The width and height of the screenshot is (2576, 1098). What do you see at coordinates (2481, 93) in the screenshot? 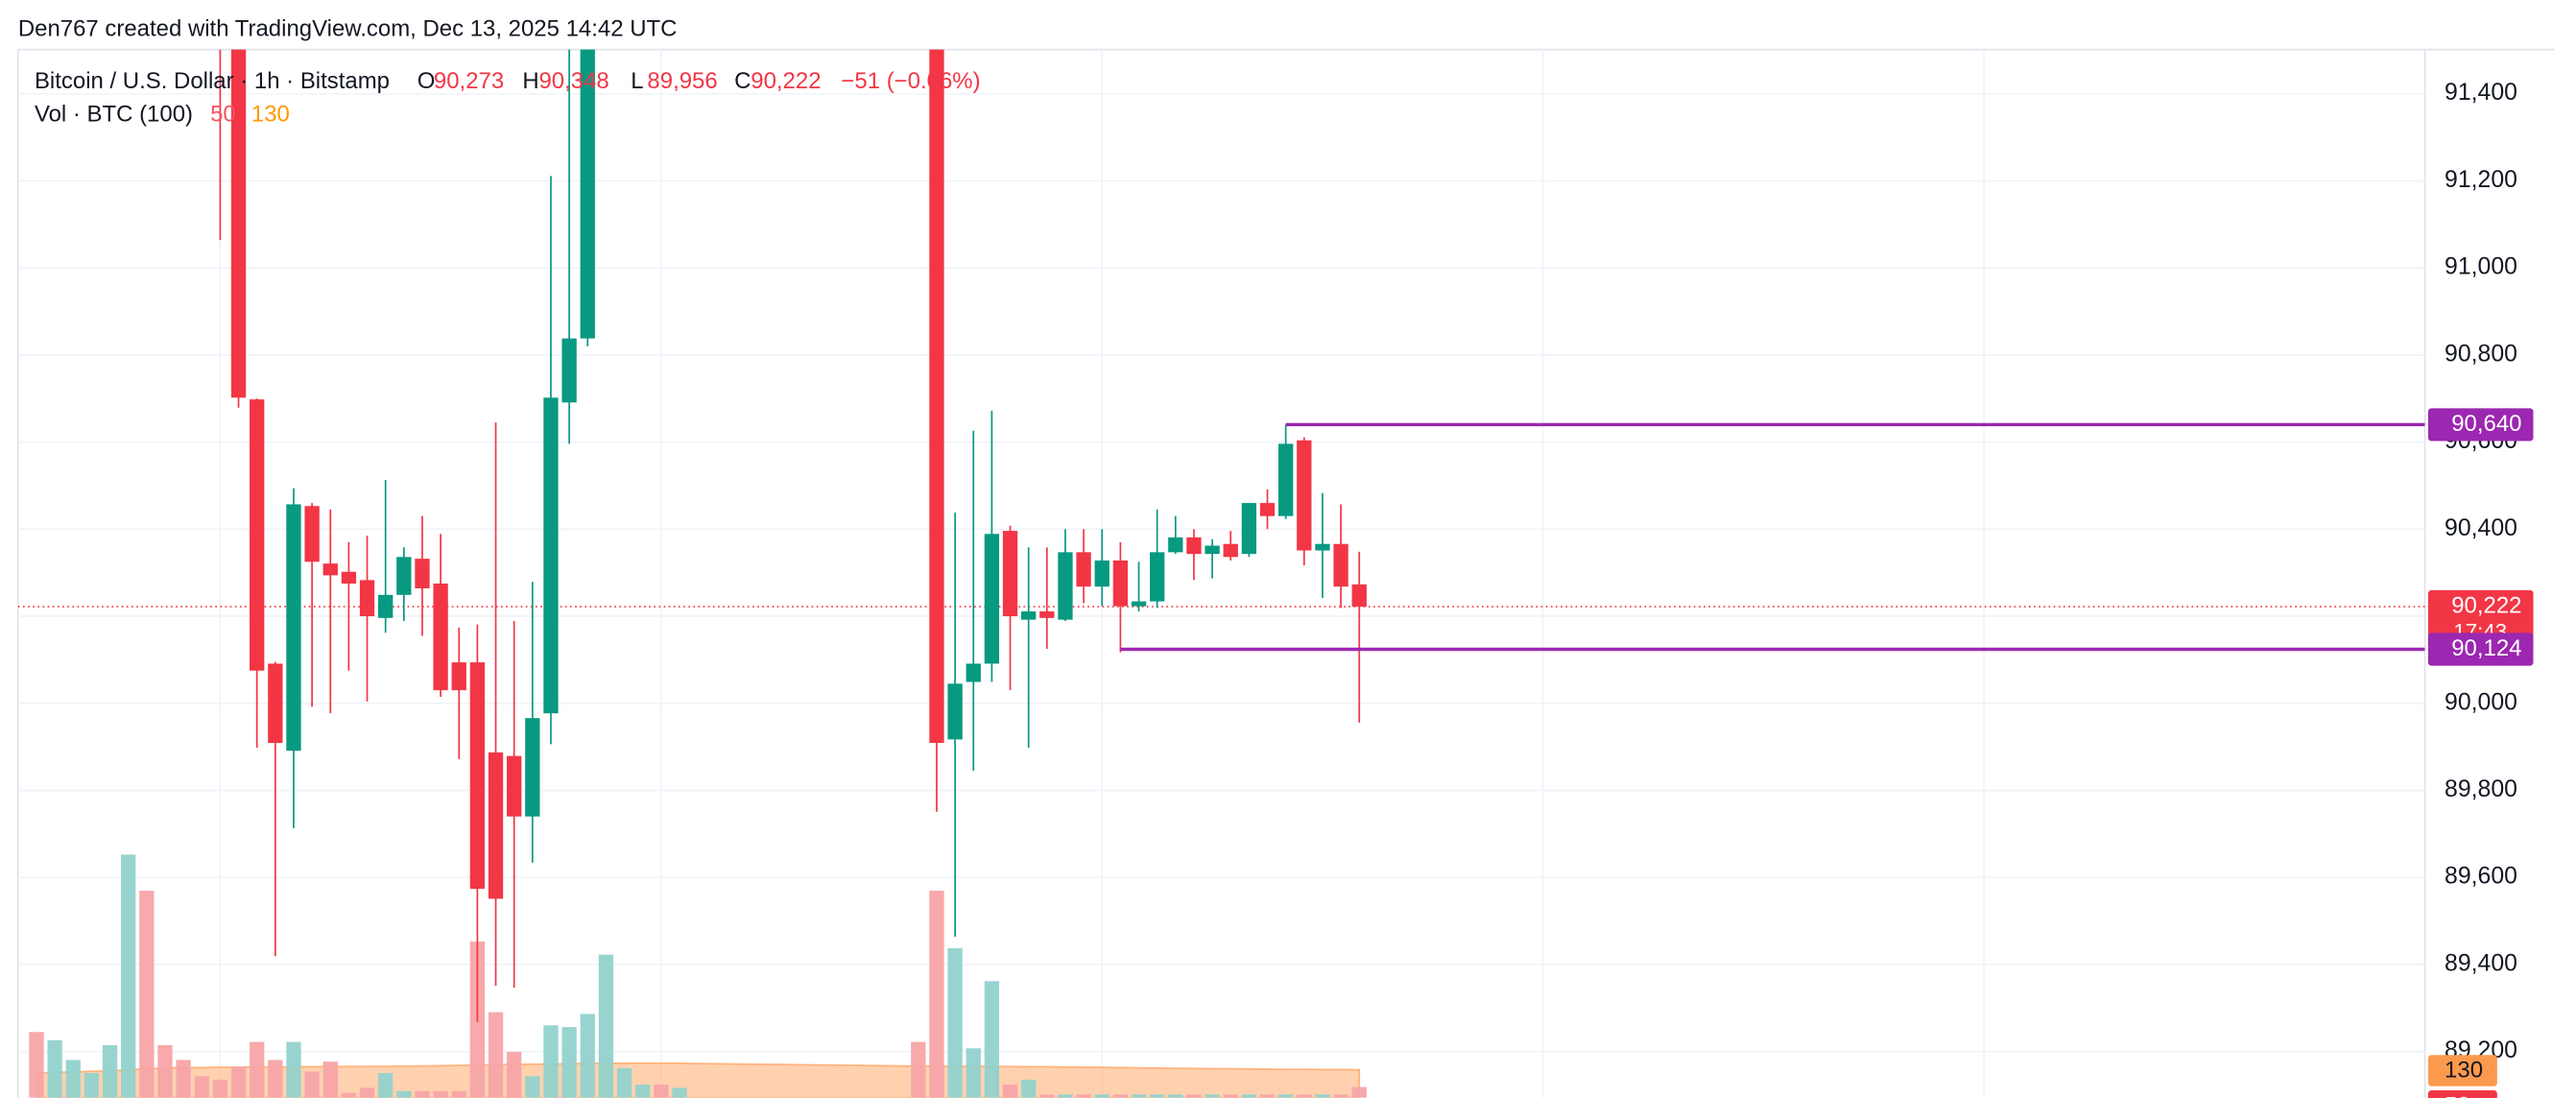
I see `y-tick-label: 91,400` at bounding box center [2481, 93].